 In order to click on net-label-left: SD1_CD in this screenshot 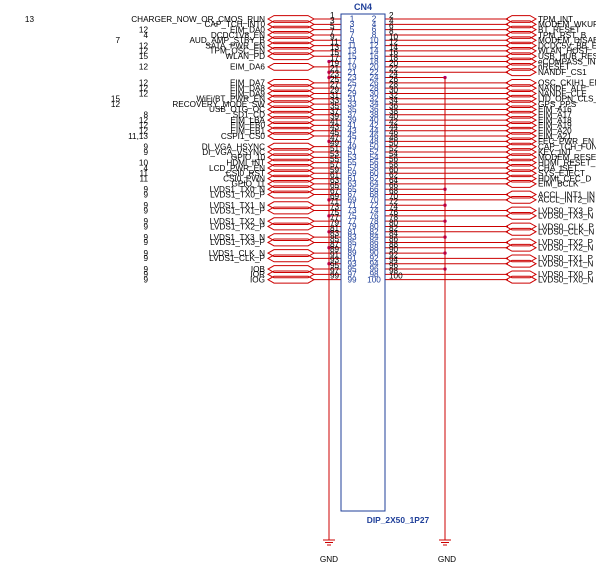, I will do `click(249, 115)`.